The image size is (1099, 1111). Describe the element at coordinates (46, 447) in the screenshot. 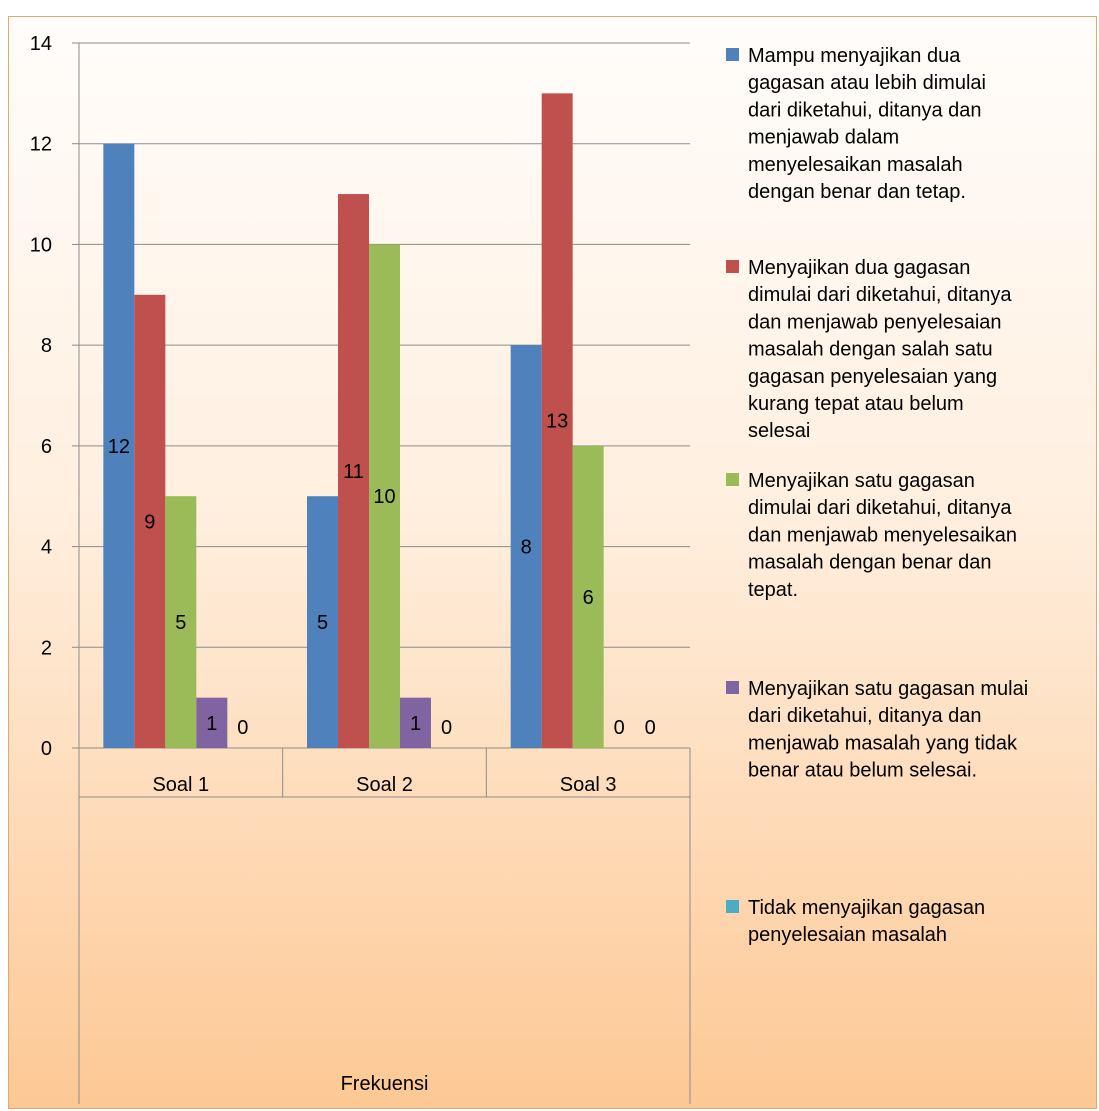

I see `y-tick-label: 6` at that location.